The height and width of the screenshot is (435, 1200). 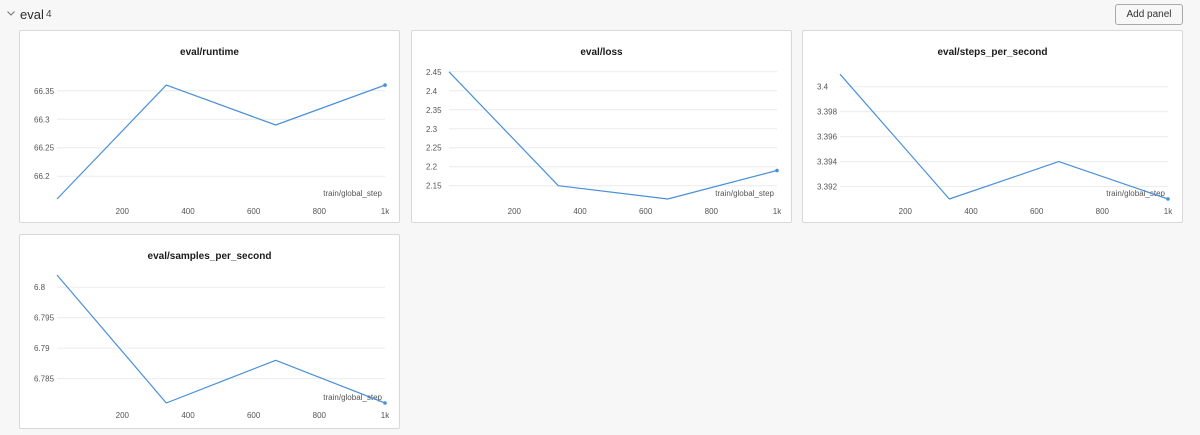 I want to click on y-tick-label: 66.35, so click(x=44, y=91).